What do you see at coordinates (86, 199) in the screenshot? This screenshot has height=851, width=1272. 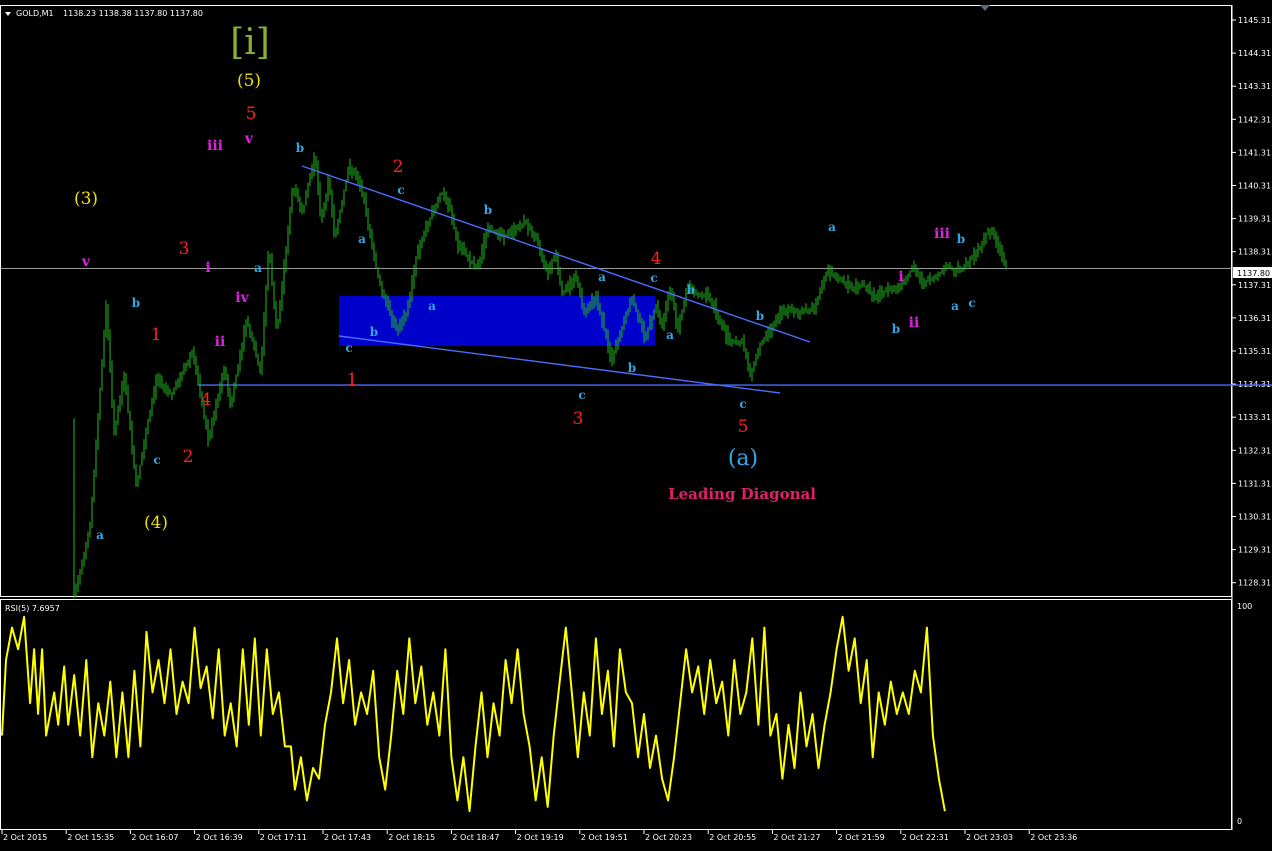 I see `wave-label: (3)` at bounding box center [86, 199].